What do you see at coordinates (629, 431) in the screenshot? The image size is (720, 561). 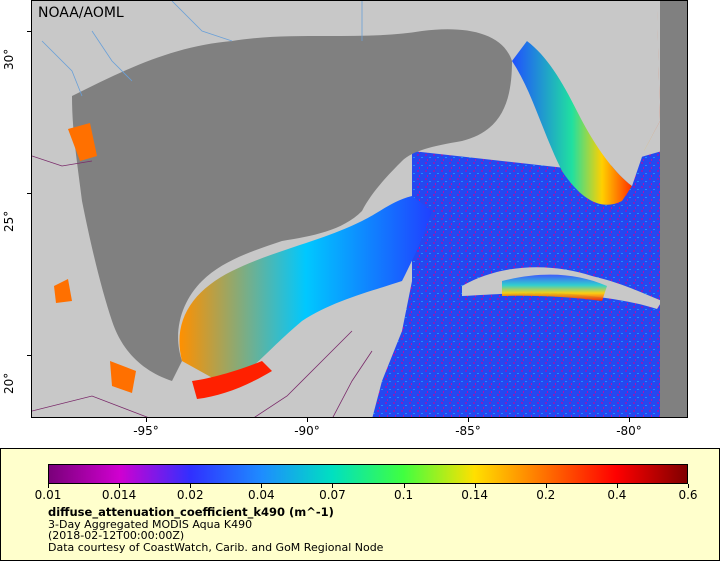 I see `lon-tick-label: -80°` at bounding box center [629, 431].